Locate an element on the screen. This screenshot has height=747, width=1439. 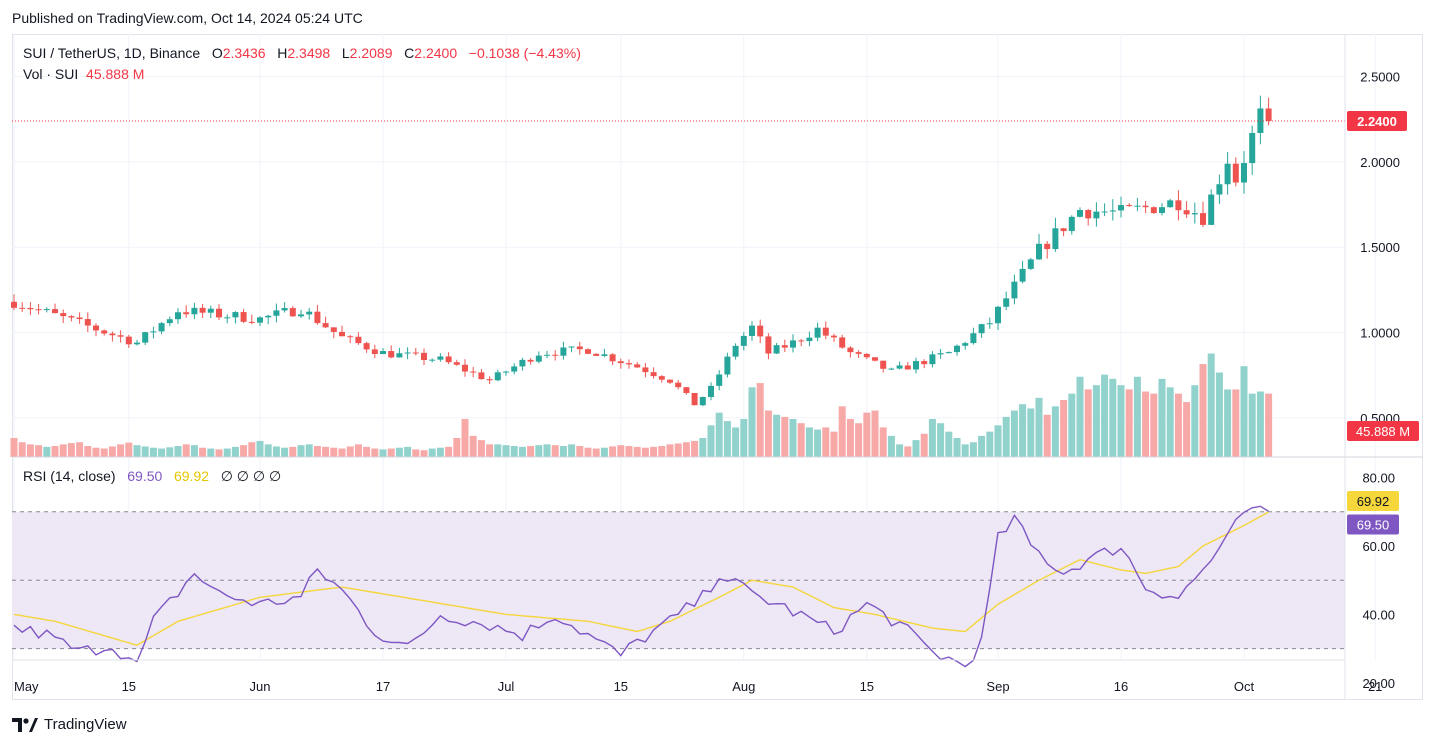
volume-tag-text: 45.888 M is located at coordinates (1383, 431).